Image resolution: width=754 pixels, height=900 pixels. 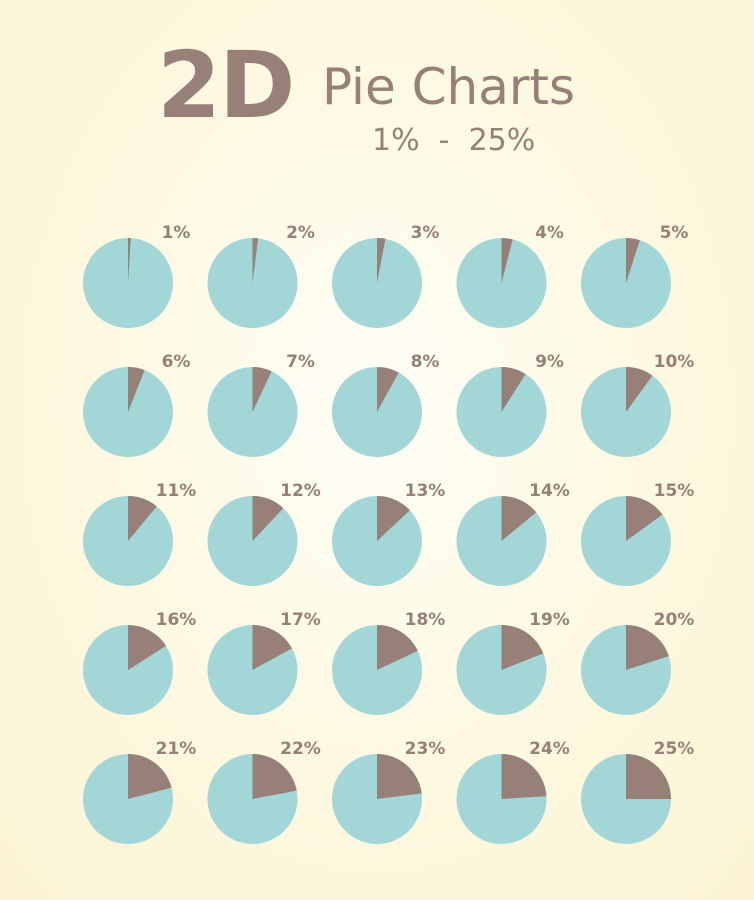 I want to click on pie-23: 23%, so click(x=388, y=791).